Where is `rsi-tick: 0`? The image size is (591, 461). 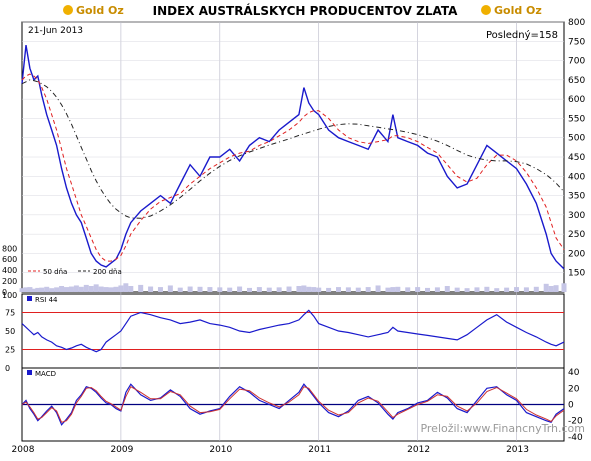 rsi-tick: 0 is located at coordinates (7, 368).